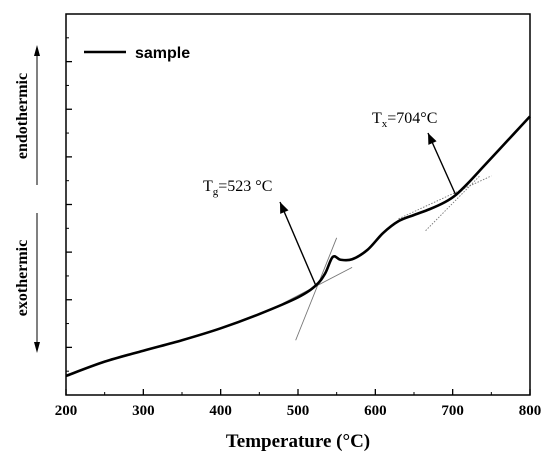  I want to click on annotation-label: Tg=523 °C, so click(237, 188).